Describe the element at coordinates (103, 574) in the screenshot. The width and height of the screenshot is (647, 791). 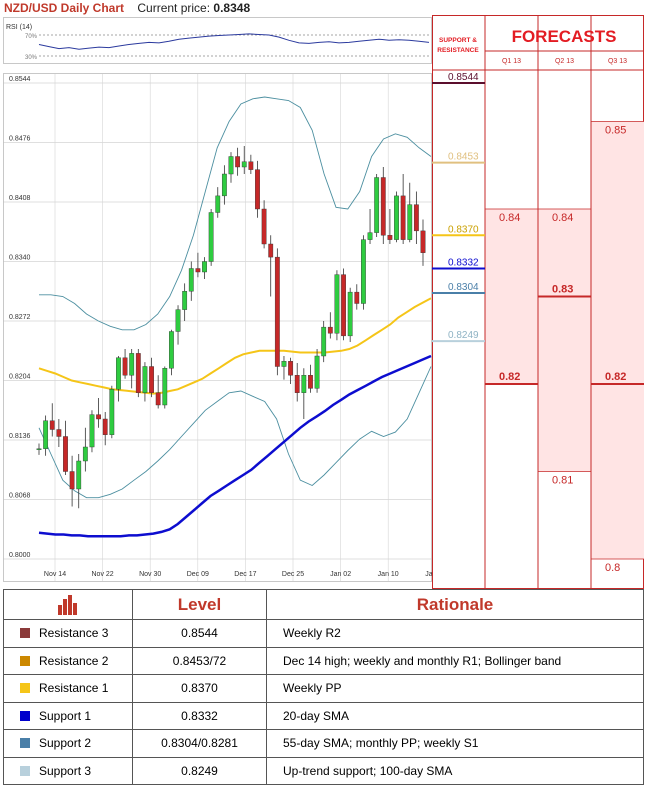
I see `x-tick-label: Nov 22` at that location.